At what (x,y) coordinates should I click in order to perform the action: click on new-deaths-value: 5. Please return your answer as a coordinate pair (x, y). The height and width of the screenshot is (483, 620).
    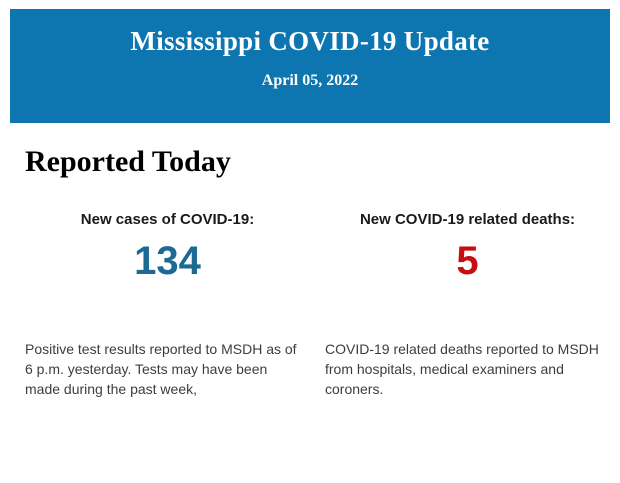
    Looking at the image, I should click on (467, 261).